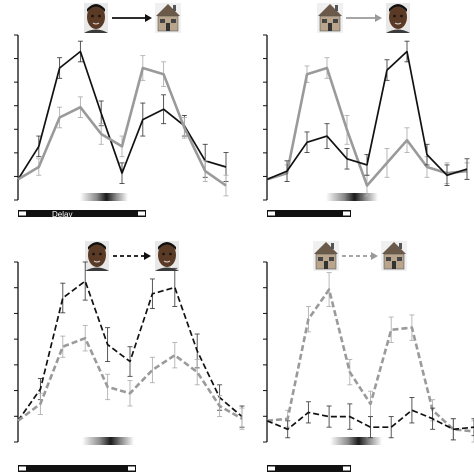 This screenshot has width=474, height=474. Describe the element at coordinates (62, 214) in the screenshot. I see `delay-label: Delay` at that location.